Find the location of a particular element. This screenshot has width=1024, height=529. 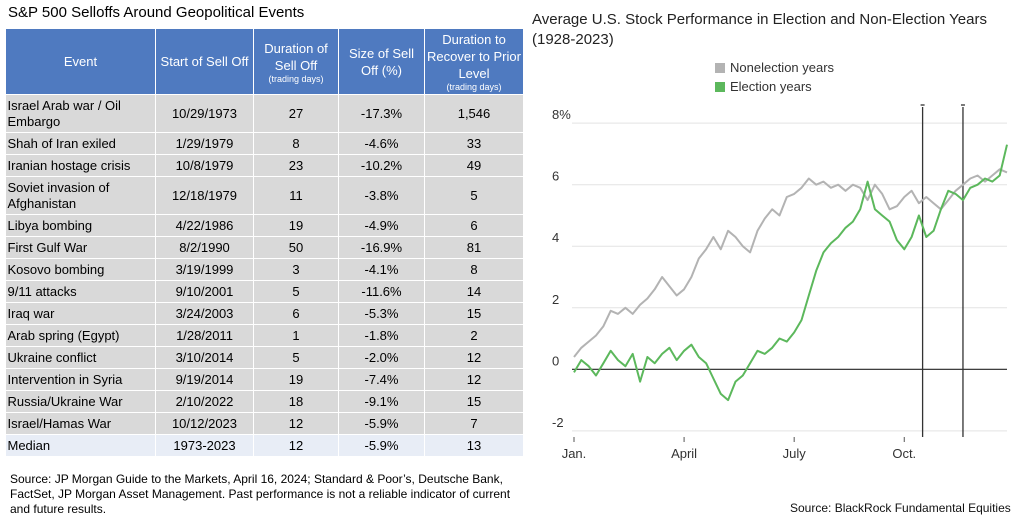

cell-event: Israel/Hamas War is located at coordinates (80, 423).